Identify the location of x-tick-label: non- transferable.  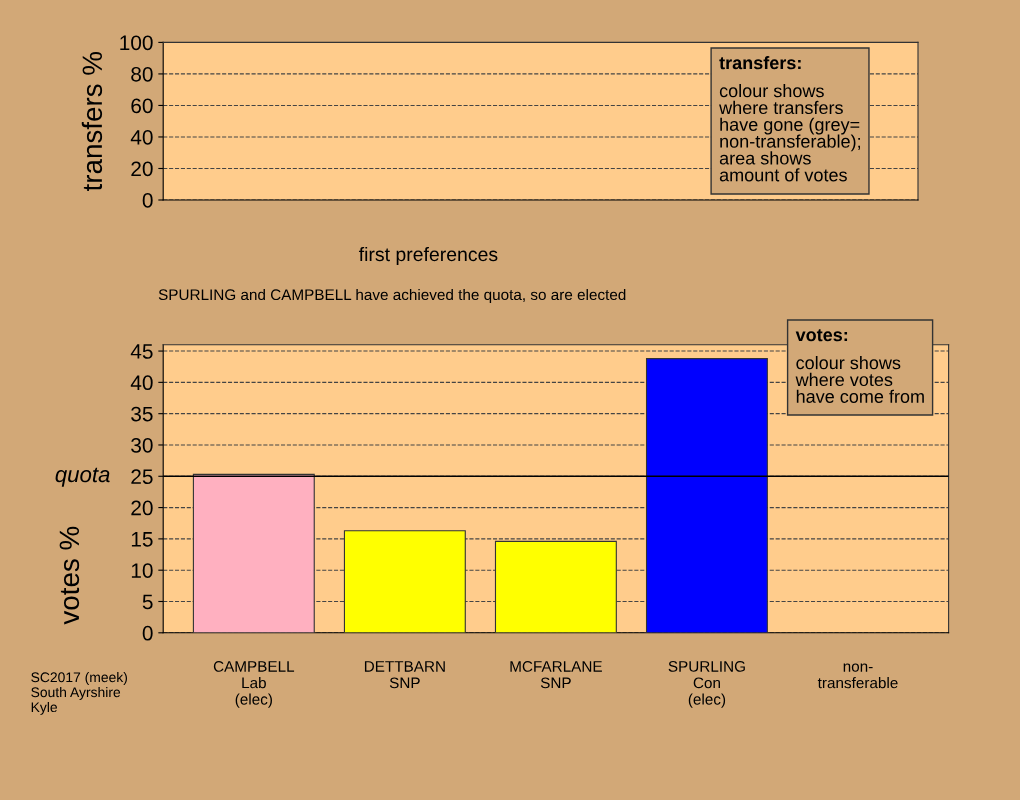
(857, 676).